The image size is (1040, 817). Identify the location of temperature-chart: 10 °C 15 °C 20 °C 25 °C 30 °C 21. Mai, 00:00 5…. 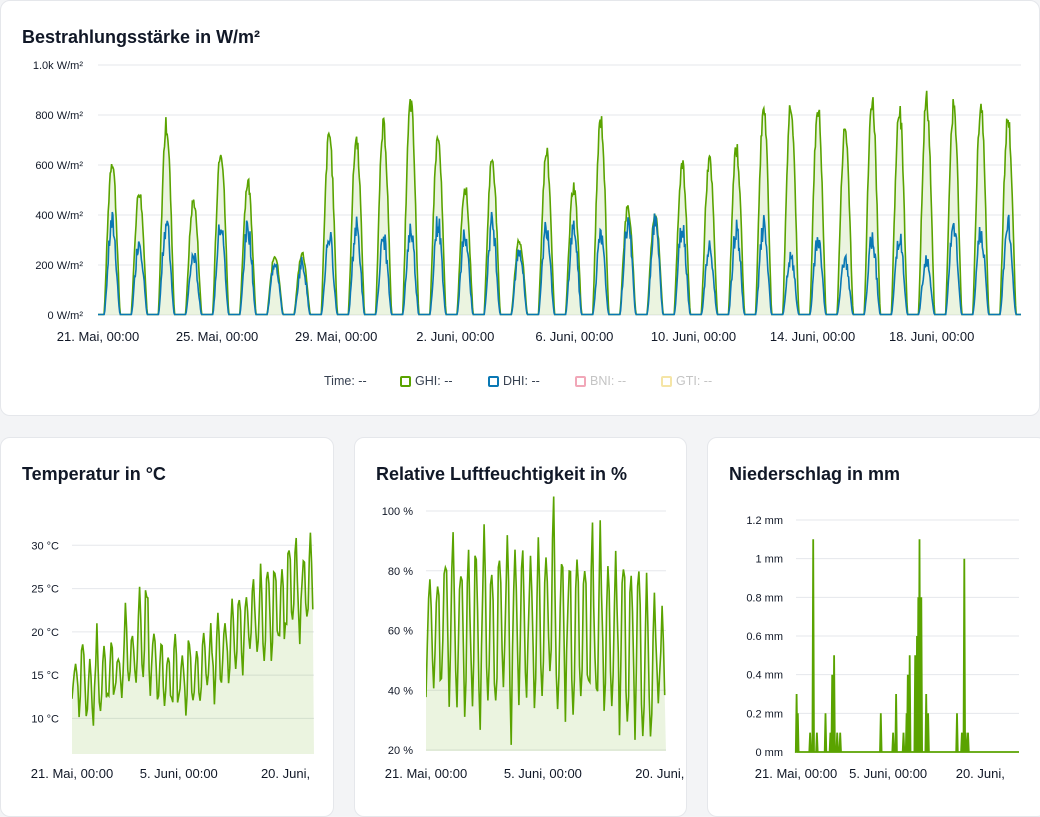
(172, 656).